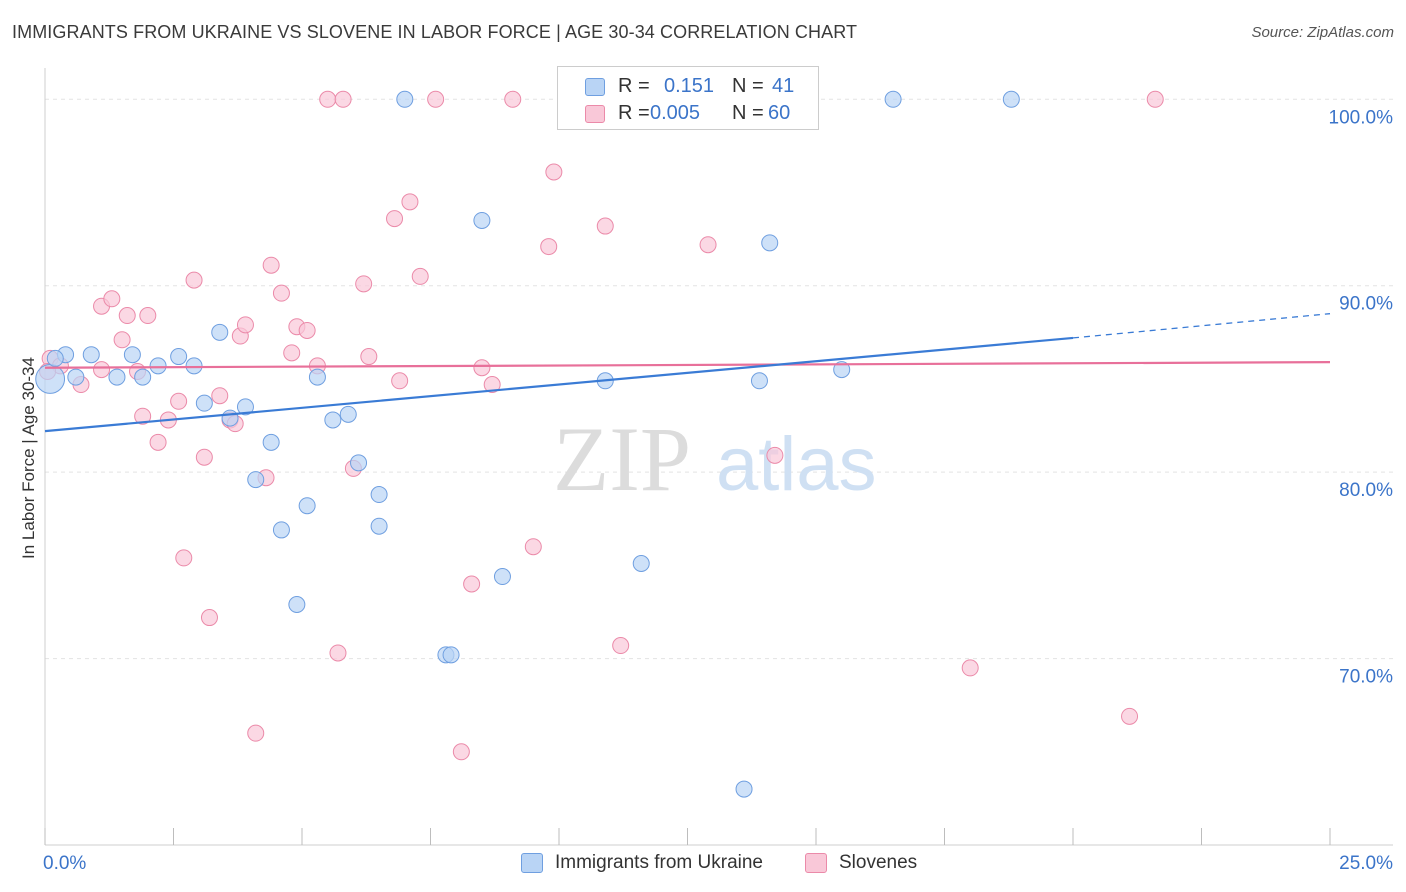 This screenshot has height=892, width=1406. Describe the element at coordinates (779, 113) in the screenshot. I see `n-value: 60` at that location.